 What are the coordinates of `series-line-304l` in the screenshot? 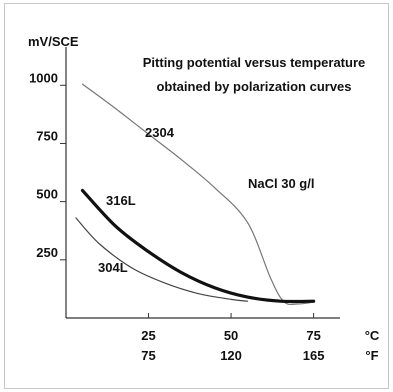 It's located at (162, 259).